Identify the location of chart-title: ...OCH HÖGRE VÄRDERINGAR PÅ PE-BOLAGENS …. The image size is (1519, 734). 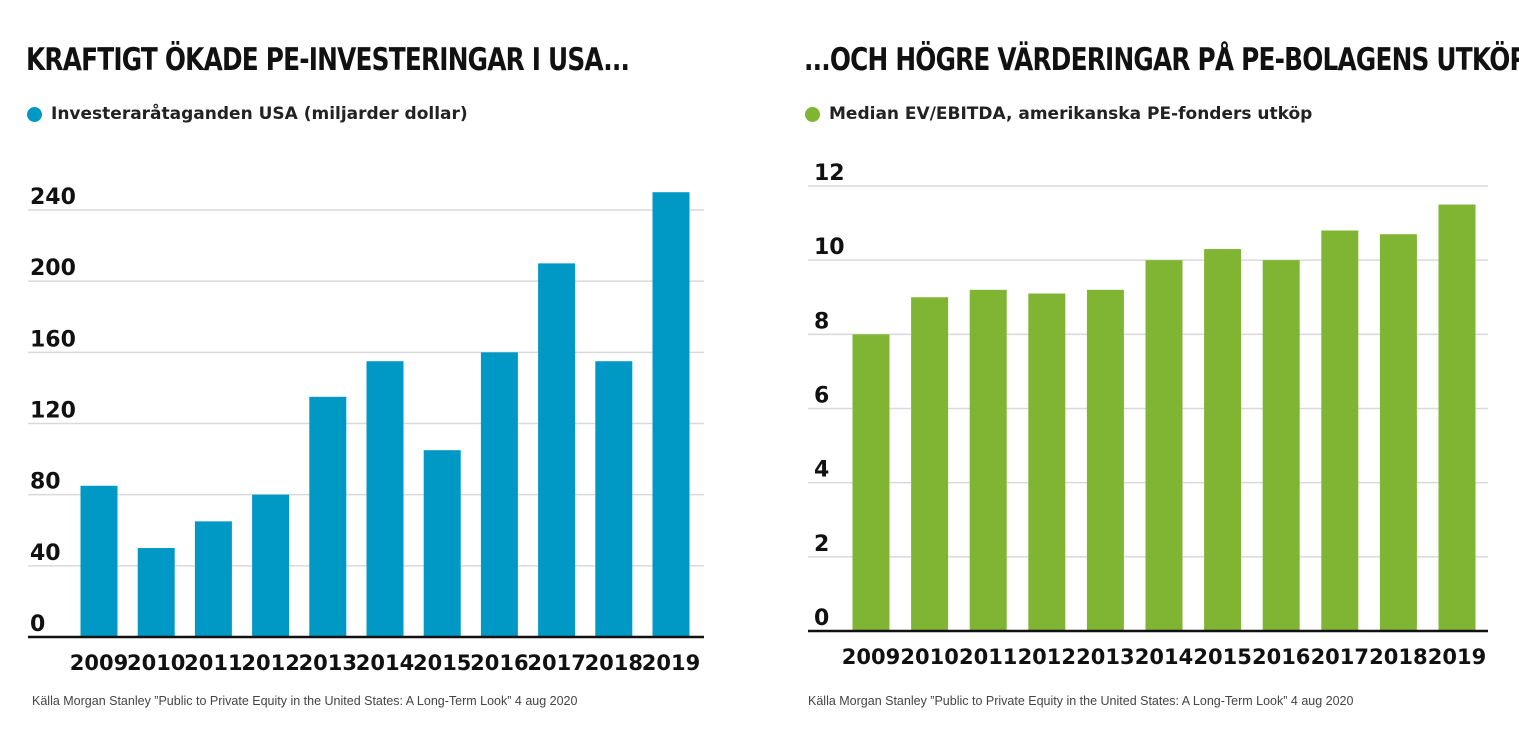
(1161, 60).